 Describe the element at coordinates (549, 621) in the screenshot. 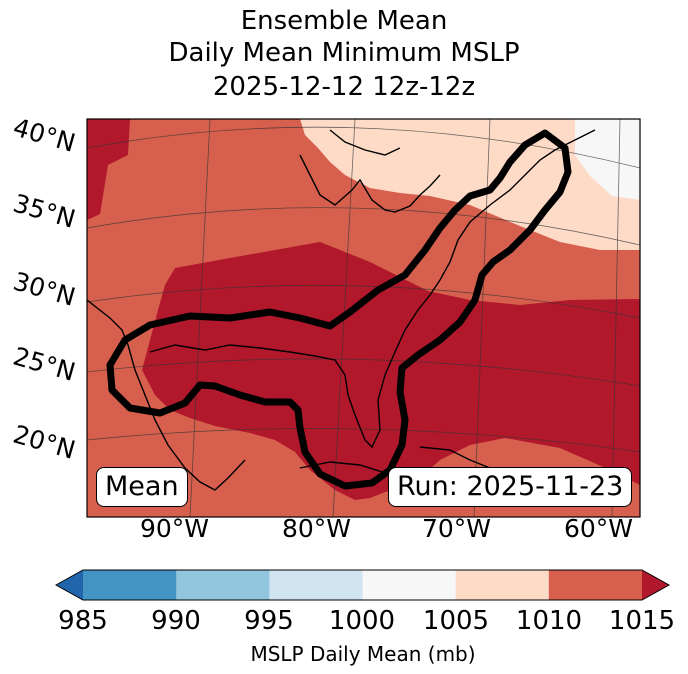

I see `colorbar-tick-1010: 1010` at that location.